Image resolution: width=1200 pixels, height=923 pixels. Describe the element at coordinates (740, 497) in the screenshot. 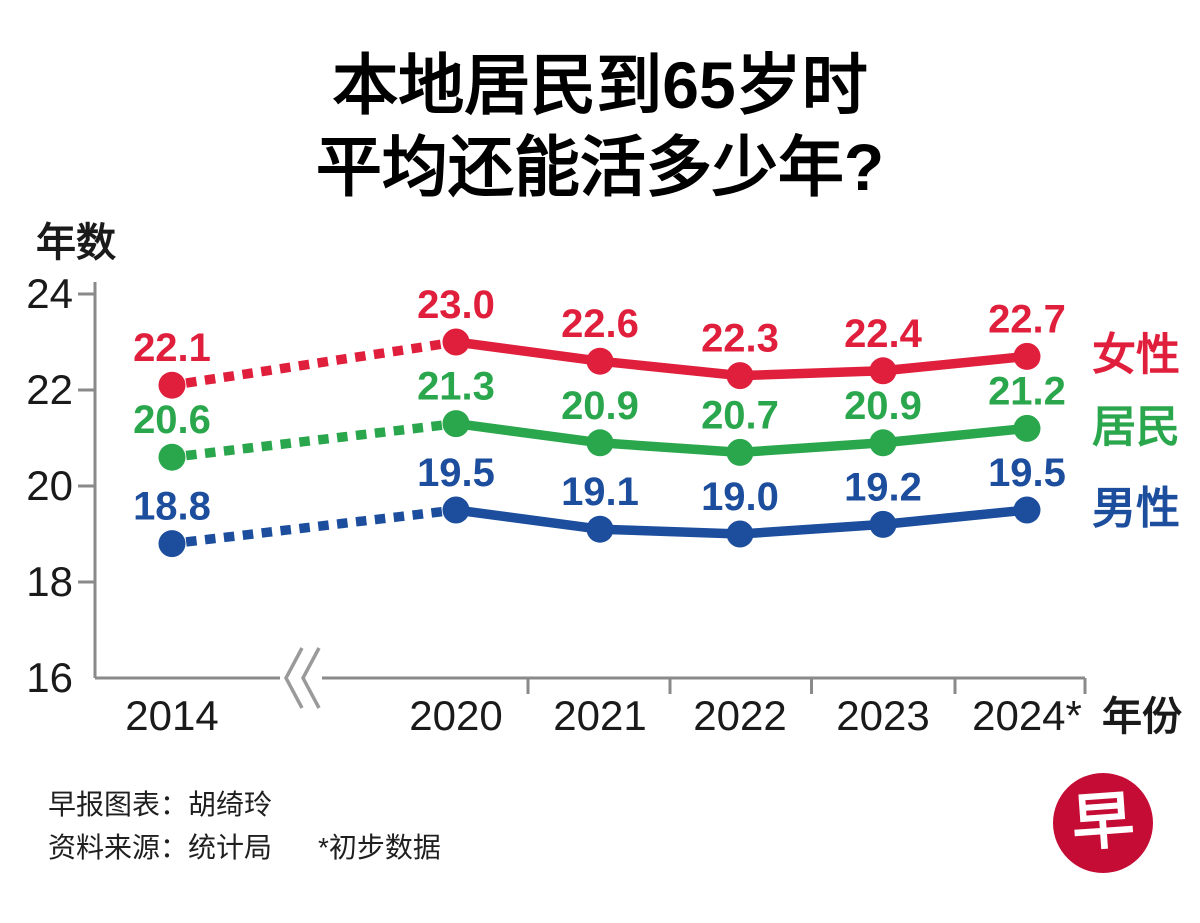

I see `value-label-male-2022: 19.0` at that location.